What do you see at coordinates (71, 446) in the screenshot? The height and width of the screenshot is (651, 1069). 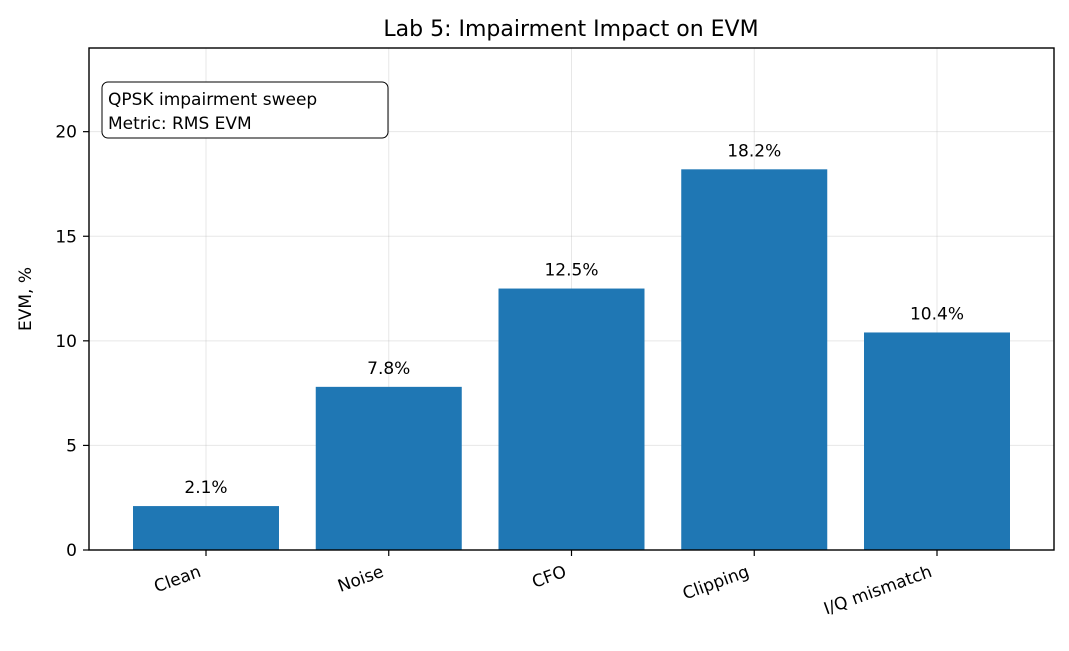 I see `y-tick-label: 5` at bounding box center [71, 446].